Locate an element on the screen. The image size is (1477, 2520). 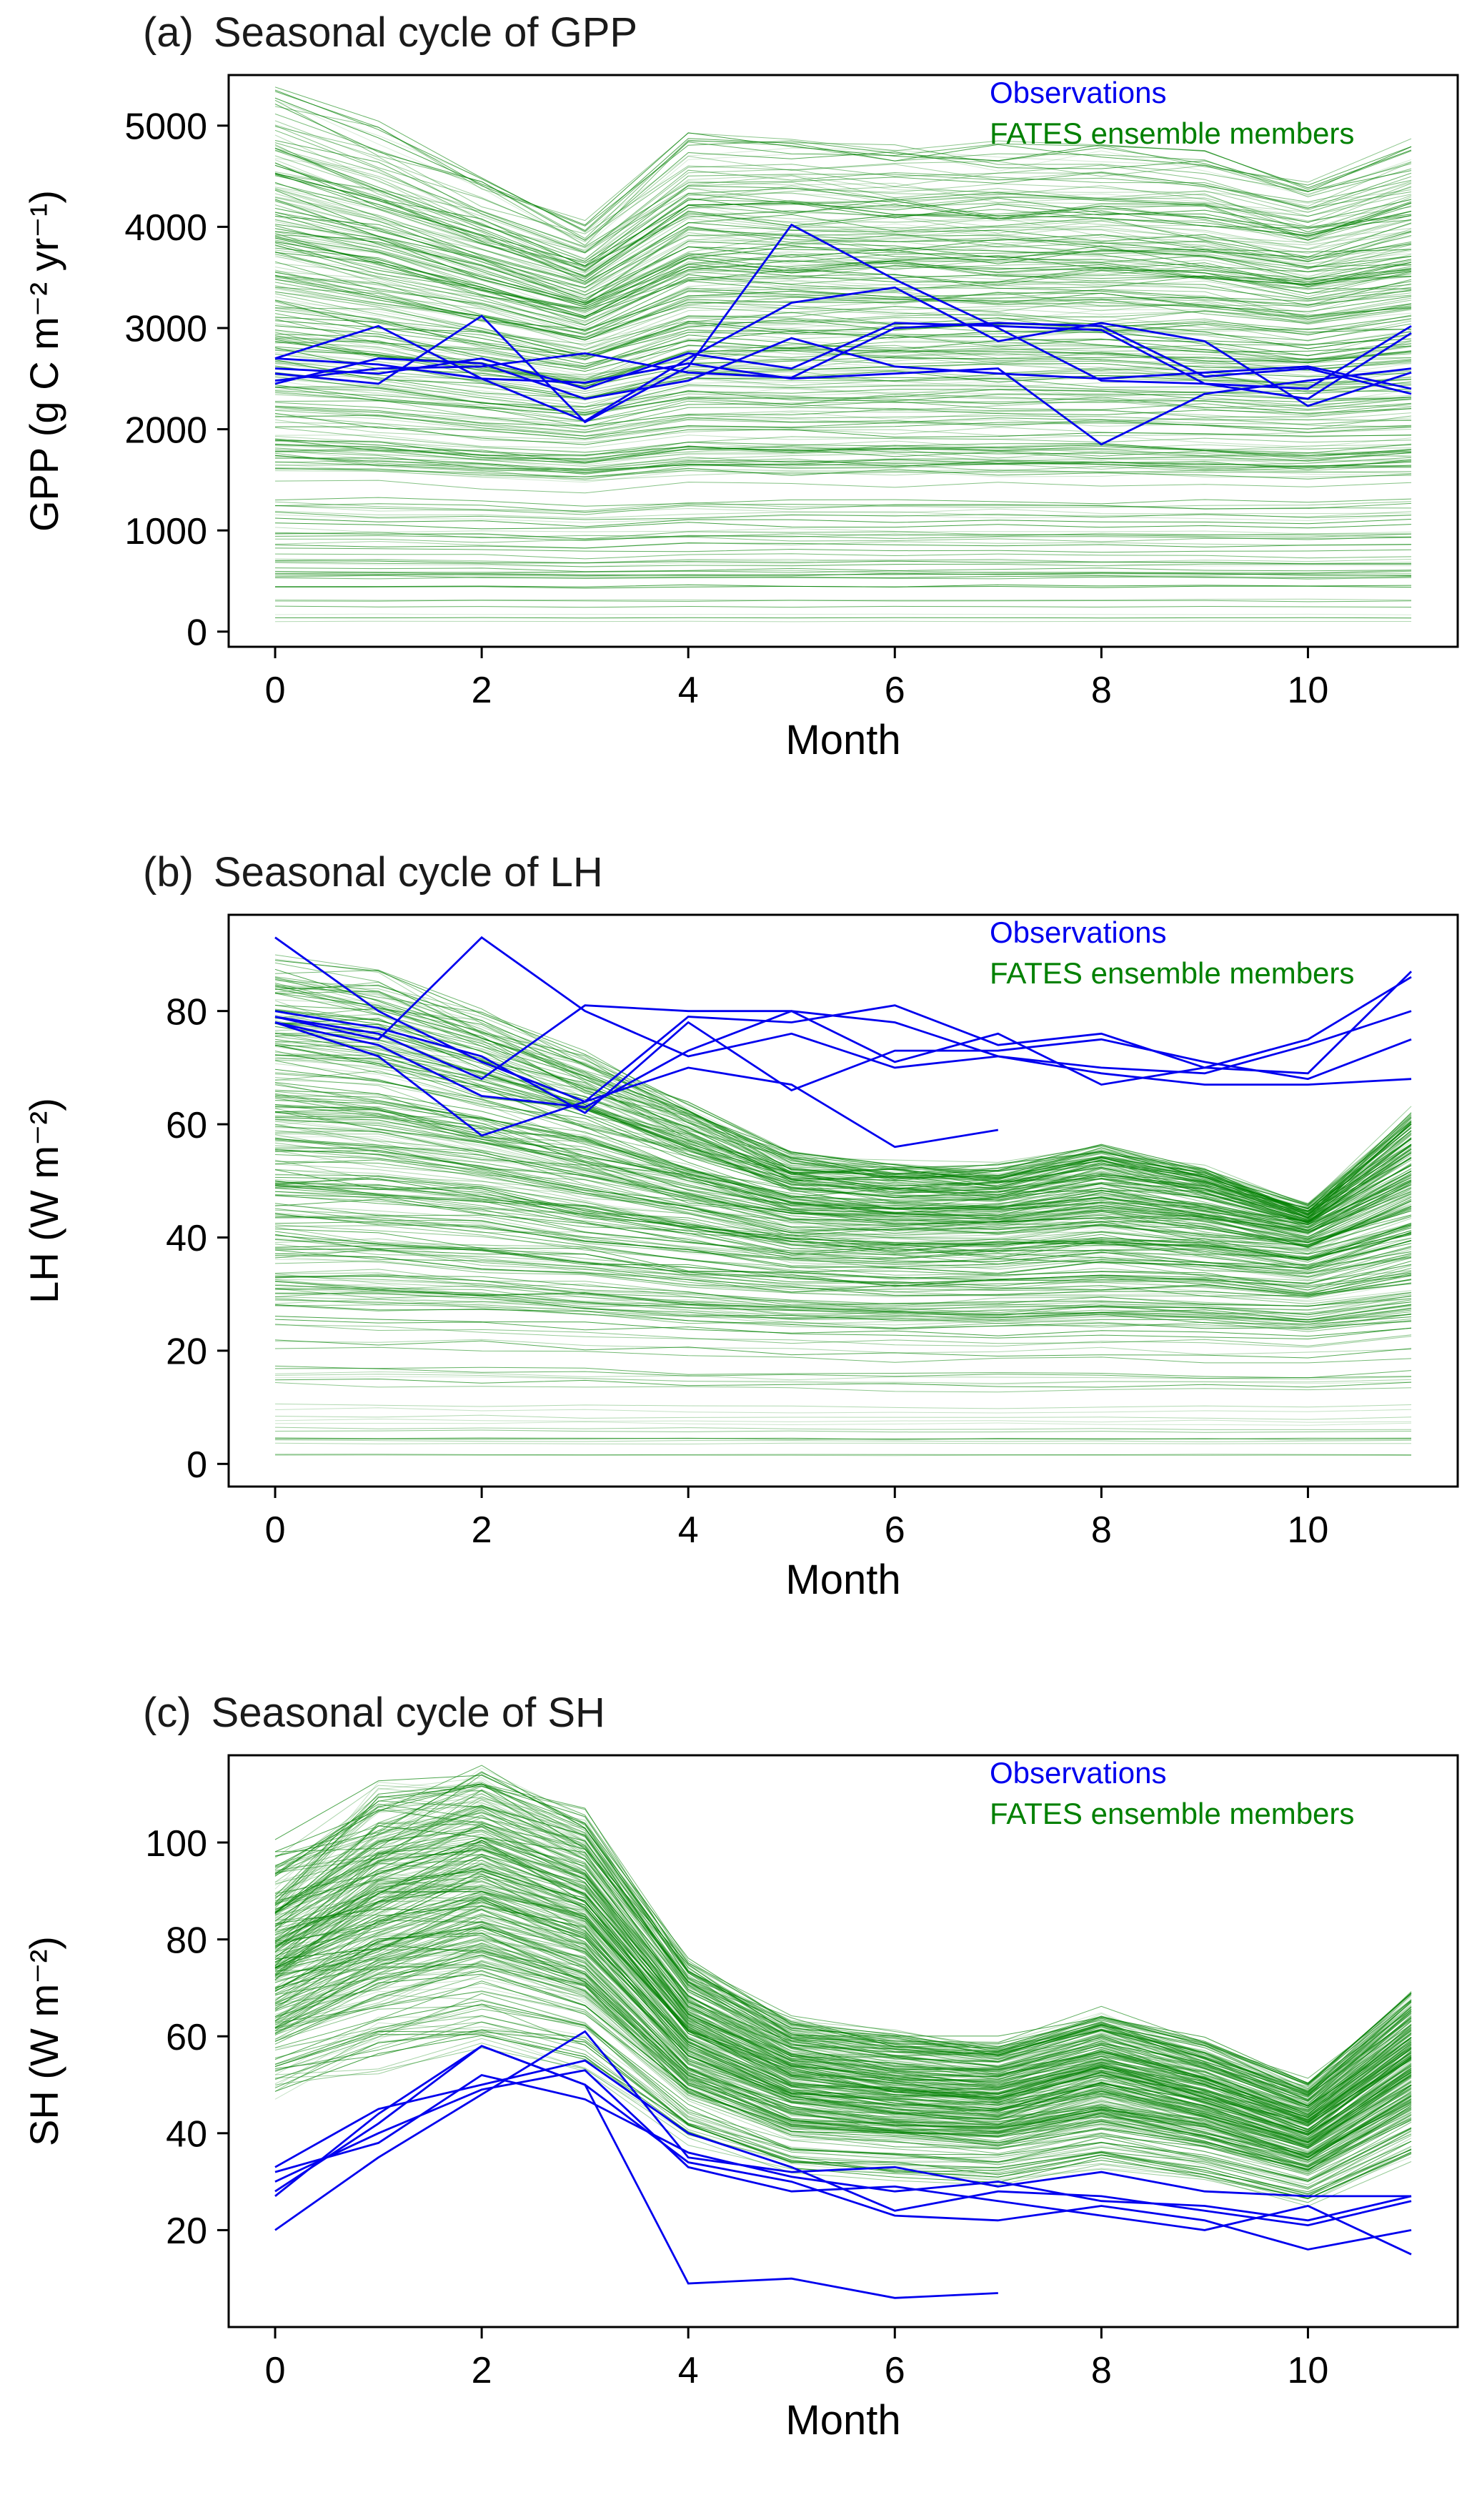
x-axis-label: Month is located at coordinates (843, 1580).